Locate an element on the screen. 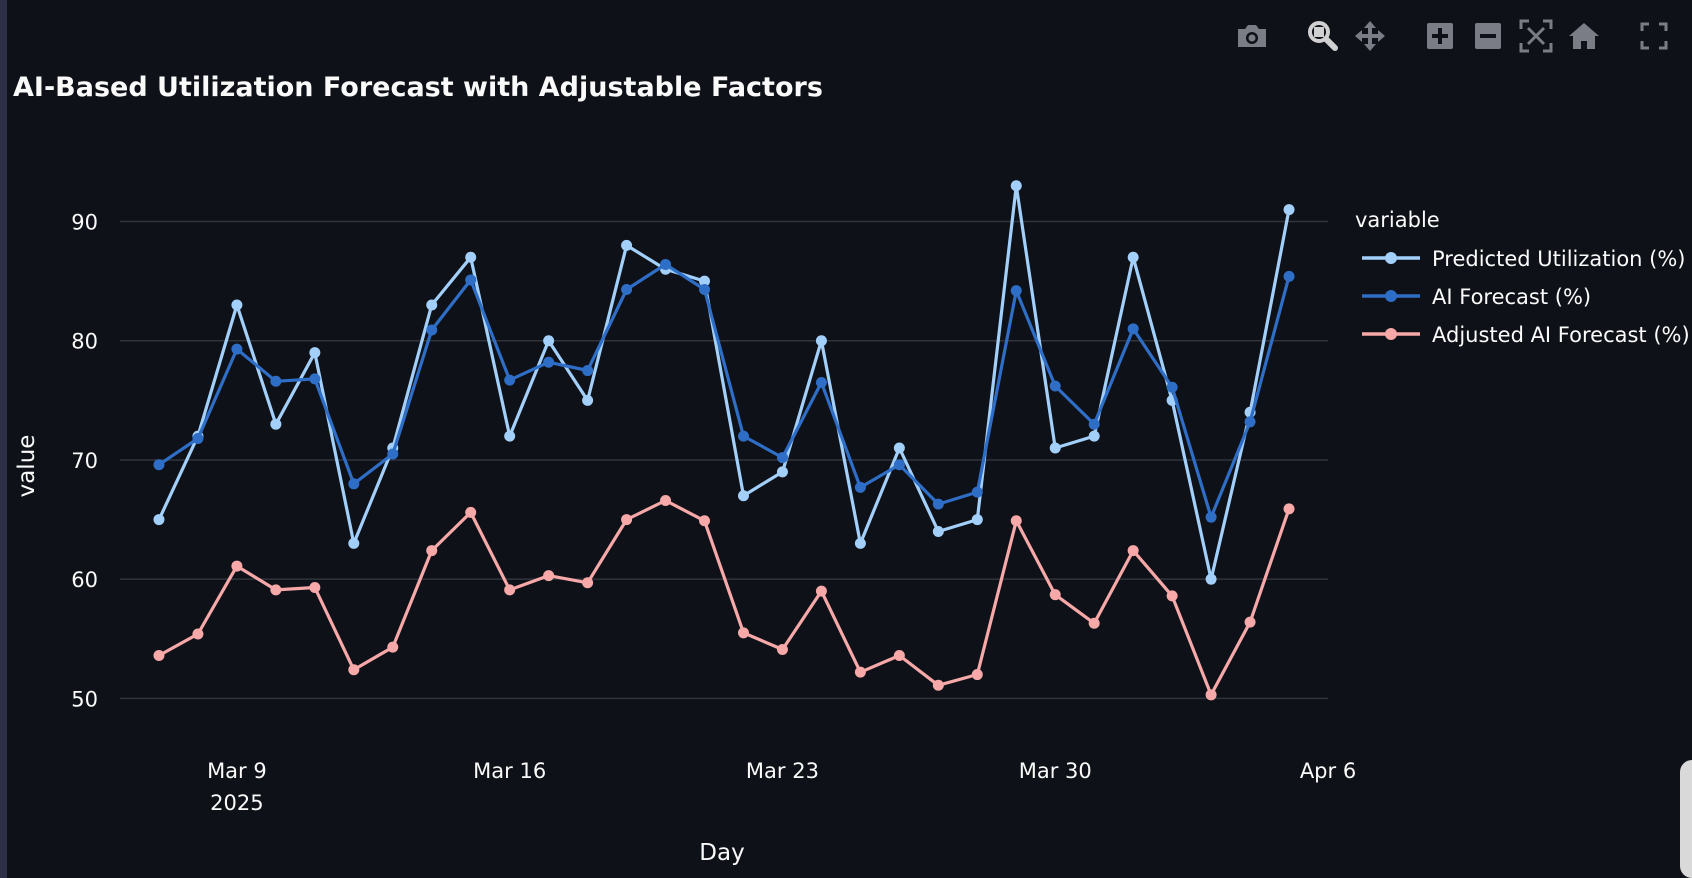 The height and width of the screenshot is (878, 1692). left-window-edge is located at coordinates (3, 439).